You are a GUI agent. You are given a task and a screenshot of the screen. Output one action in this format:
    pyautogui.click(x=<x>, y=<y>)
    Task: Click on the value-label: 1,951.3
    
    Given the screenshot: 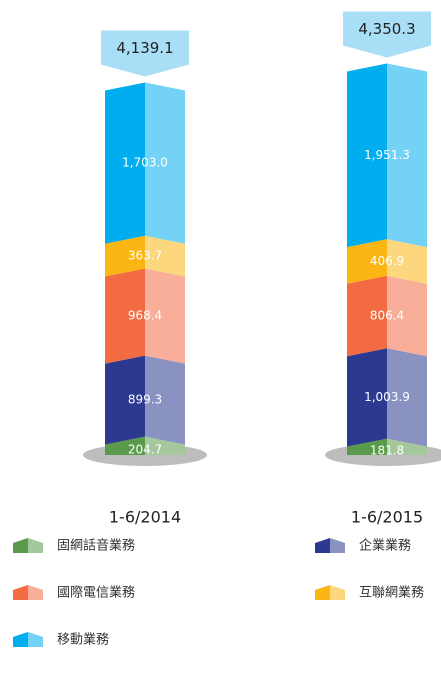 What is the action you would take?
    pyautogui.click(x=387, y=155)
    